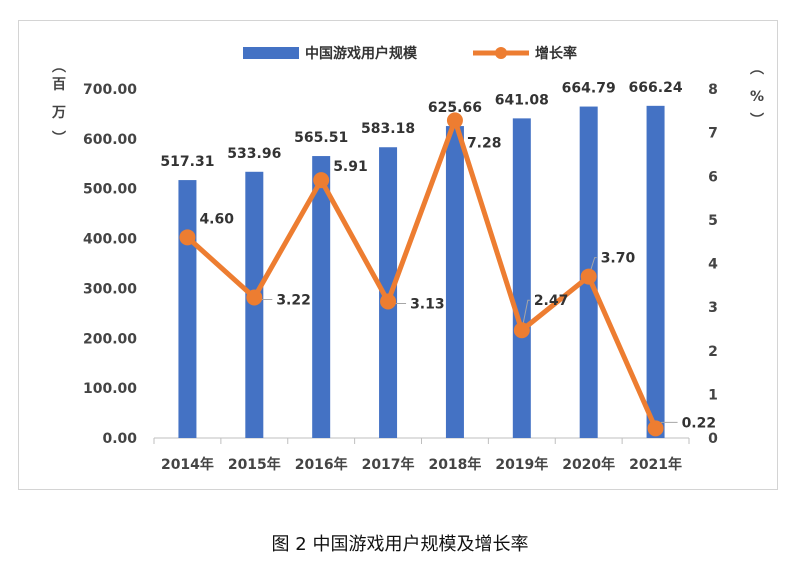 This screenshot has height=574, width=800. What do you see at coordinates (58, 138) in the screenshot?
I see `y-left-unit-label: ︶` at bounding box center [58, 138].